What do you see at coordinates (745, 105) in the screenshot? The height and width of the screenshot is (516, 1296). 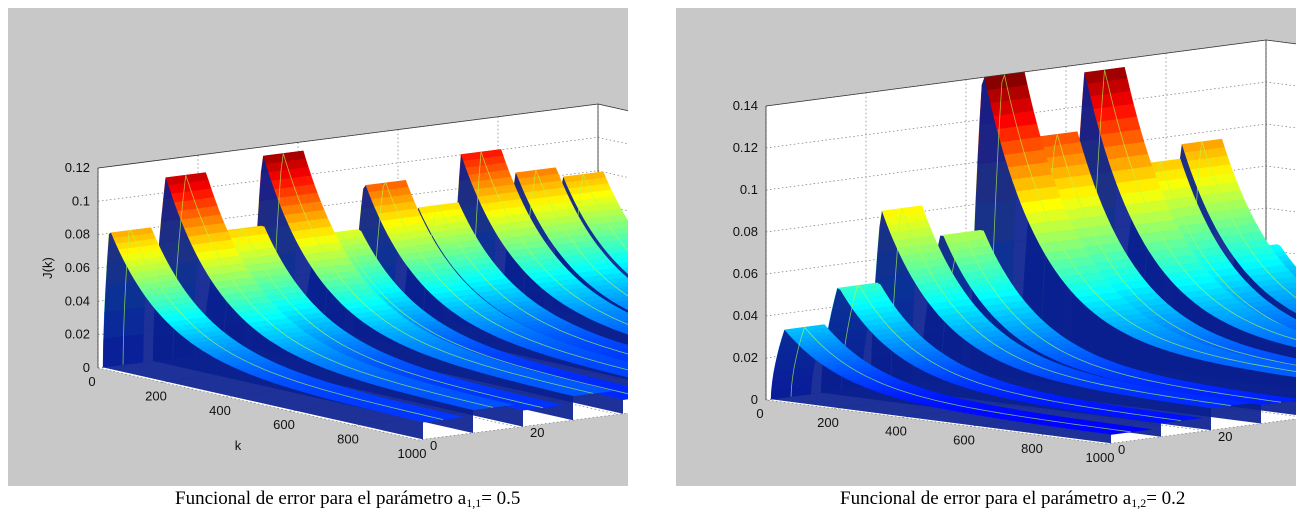 I see `z-tick-label: 0.14` at bounding box center [745, 105].